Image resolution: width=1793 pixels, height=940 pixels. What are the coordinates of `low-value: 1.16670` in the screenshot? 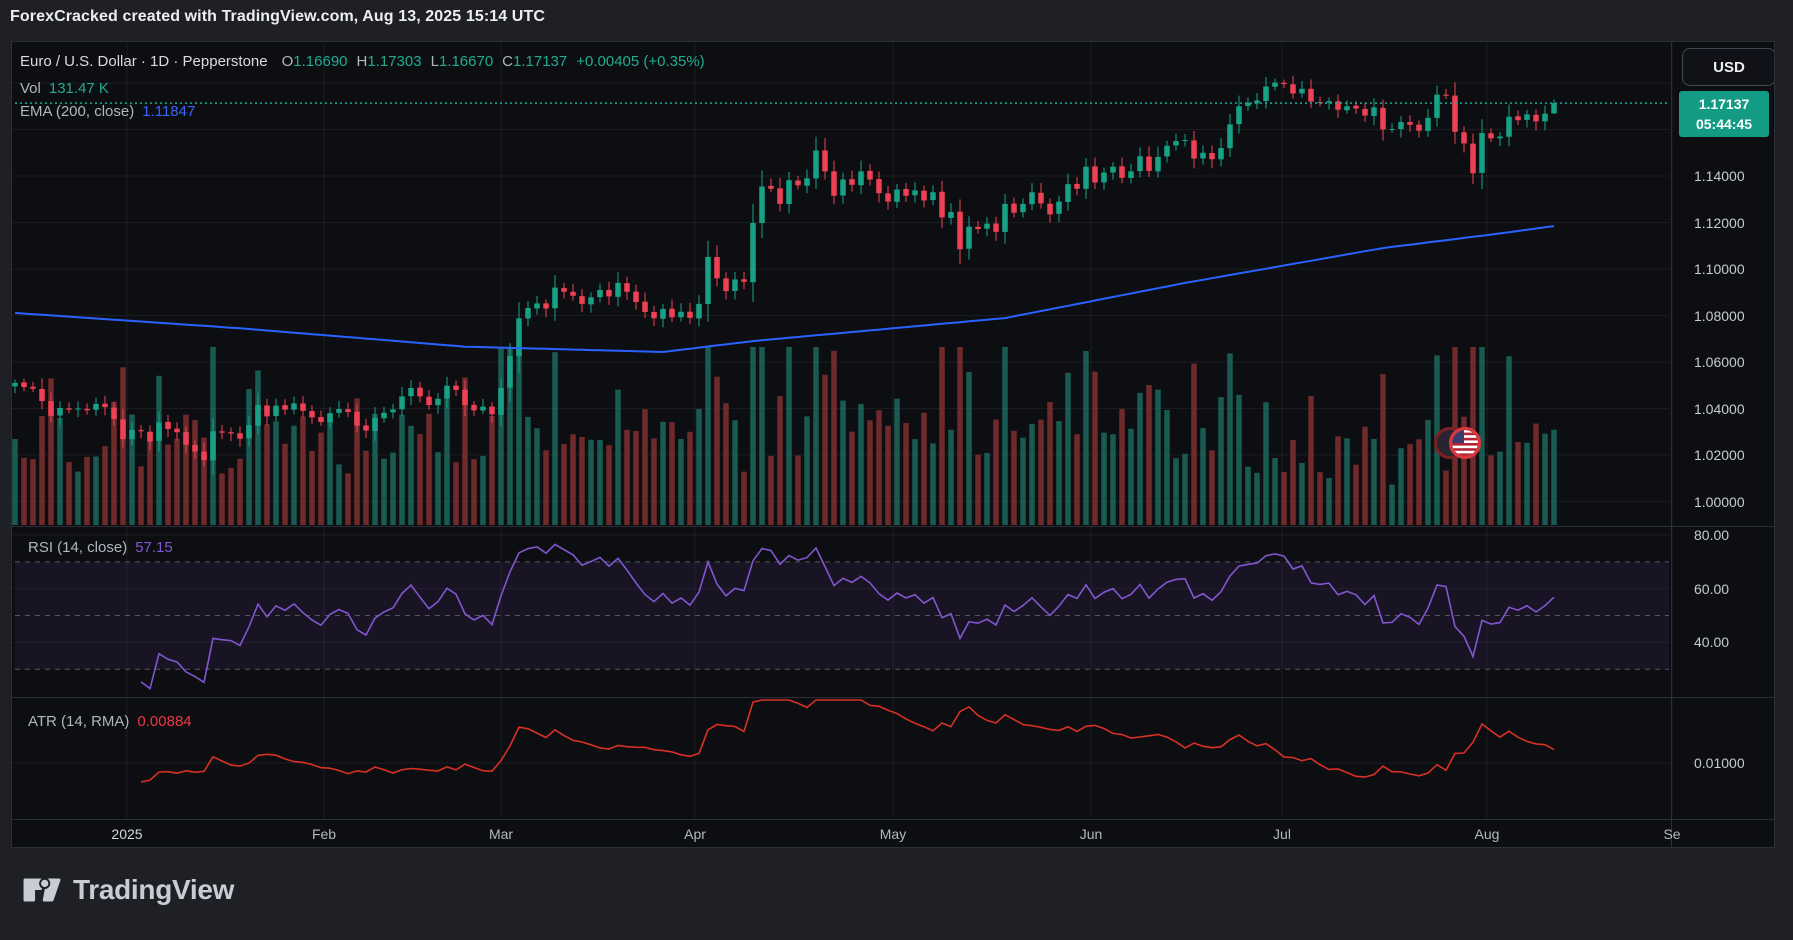 It's located at (466, 61).